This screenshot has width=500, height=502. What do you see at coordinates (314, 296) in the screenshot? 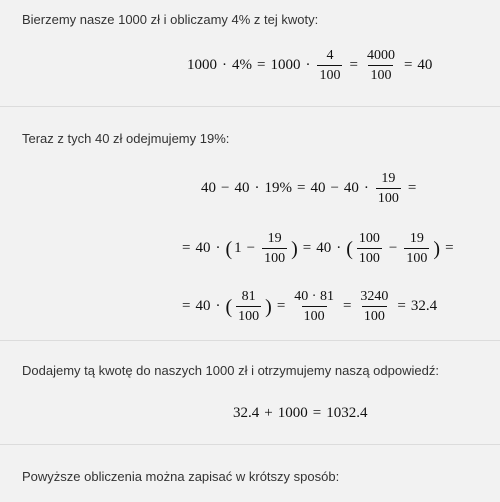
I see `numerator: 40 · 81` at bounding box center [314, 296].